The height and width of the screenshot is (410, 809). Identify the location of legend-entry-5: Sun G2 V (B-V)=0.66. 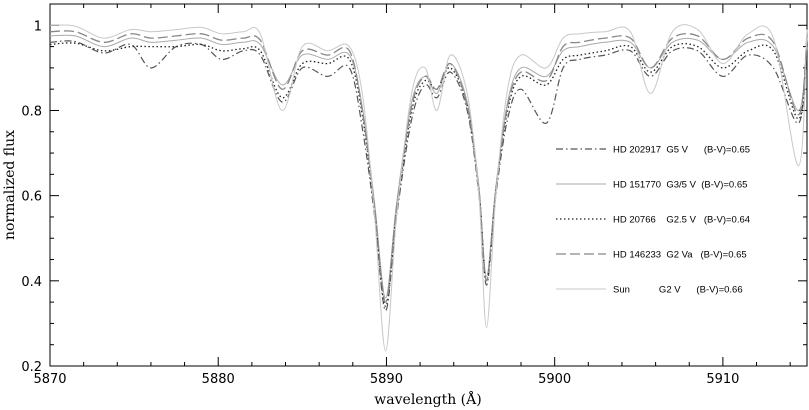
(678, 290).